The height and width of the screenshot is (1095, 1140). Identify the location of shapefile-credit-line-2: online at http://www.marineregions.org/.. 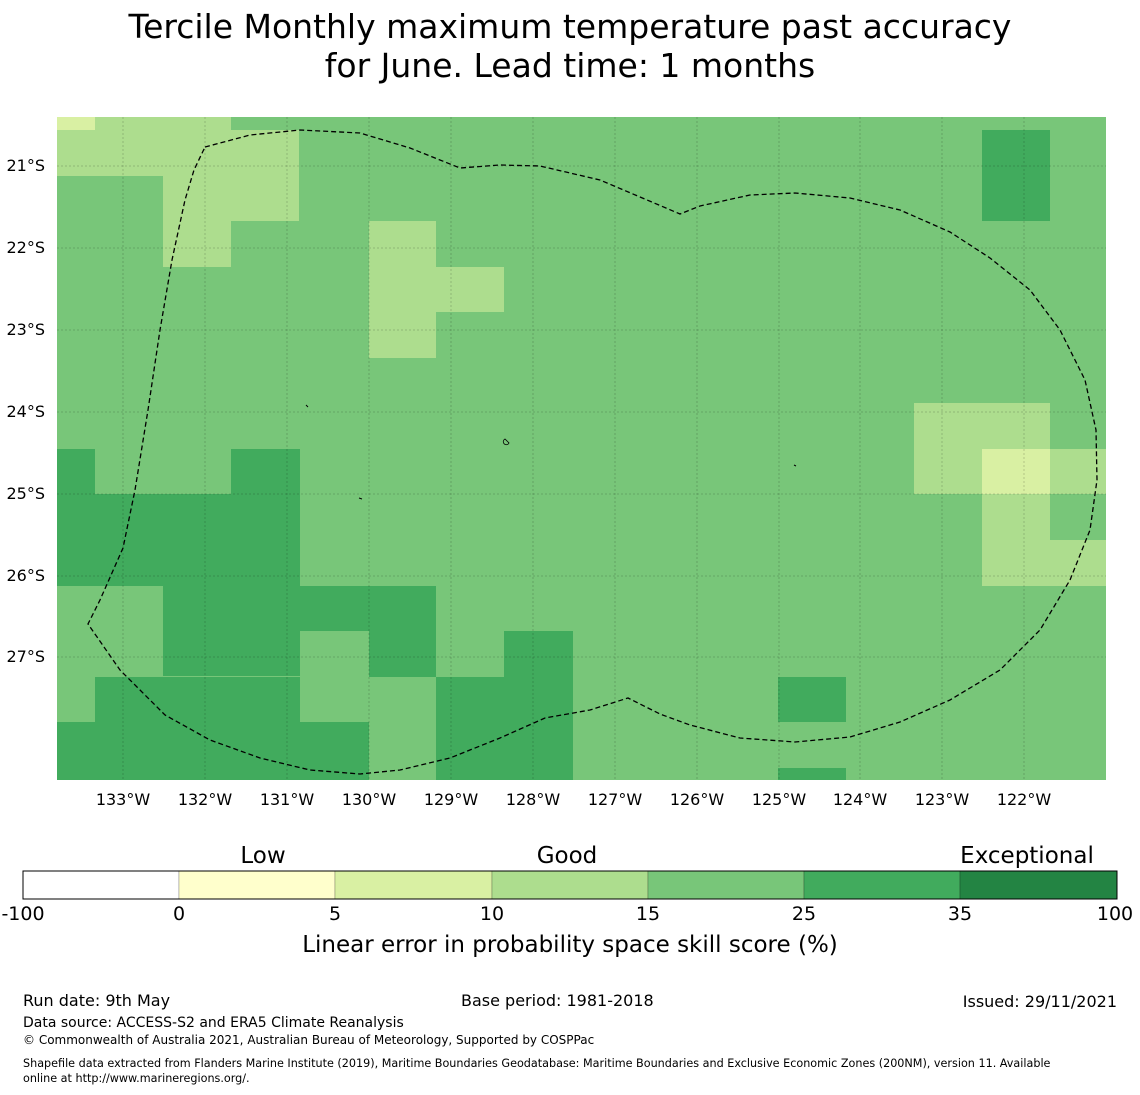
(136, 1078).